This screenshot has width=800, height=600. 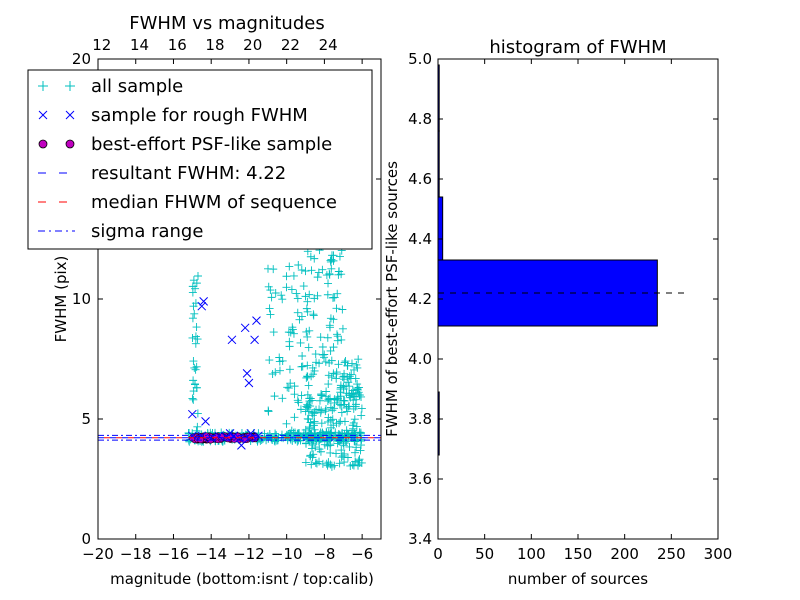 What do you see at coordinates (531, 554) in the screenshot?
I see `x-tick-label: 100` at bounding box center [531, 554].